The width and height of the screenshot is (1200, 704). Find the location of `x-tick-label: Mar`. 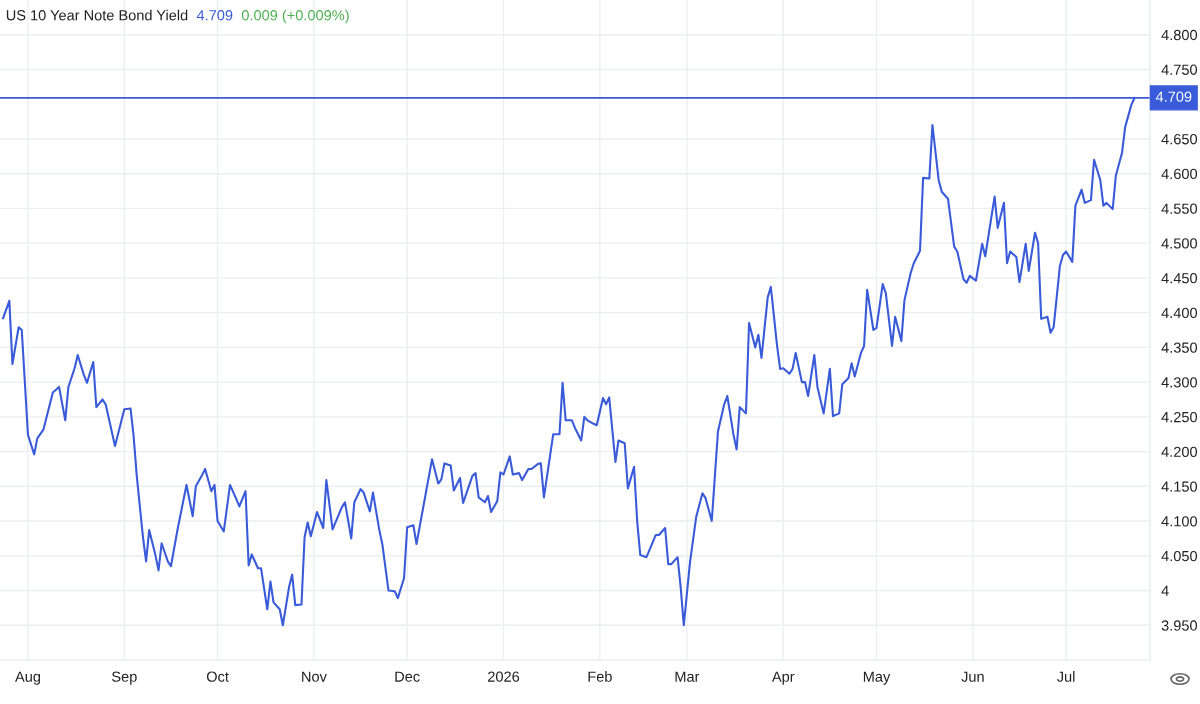

x-tick-label: Mar is located at coordinates (687, 676).